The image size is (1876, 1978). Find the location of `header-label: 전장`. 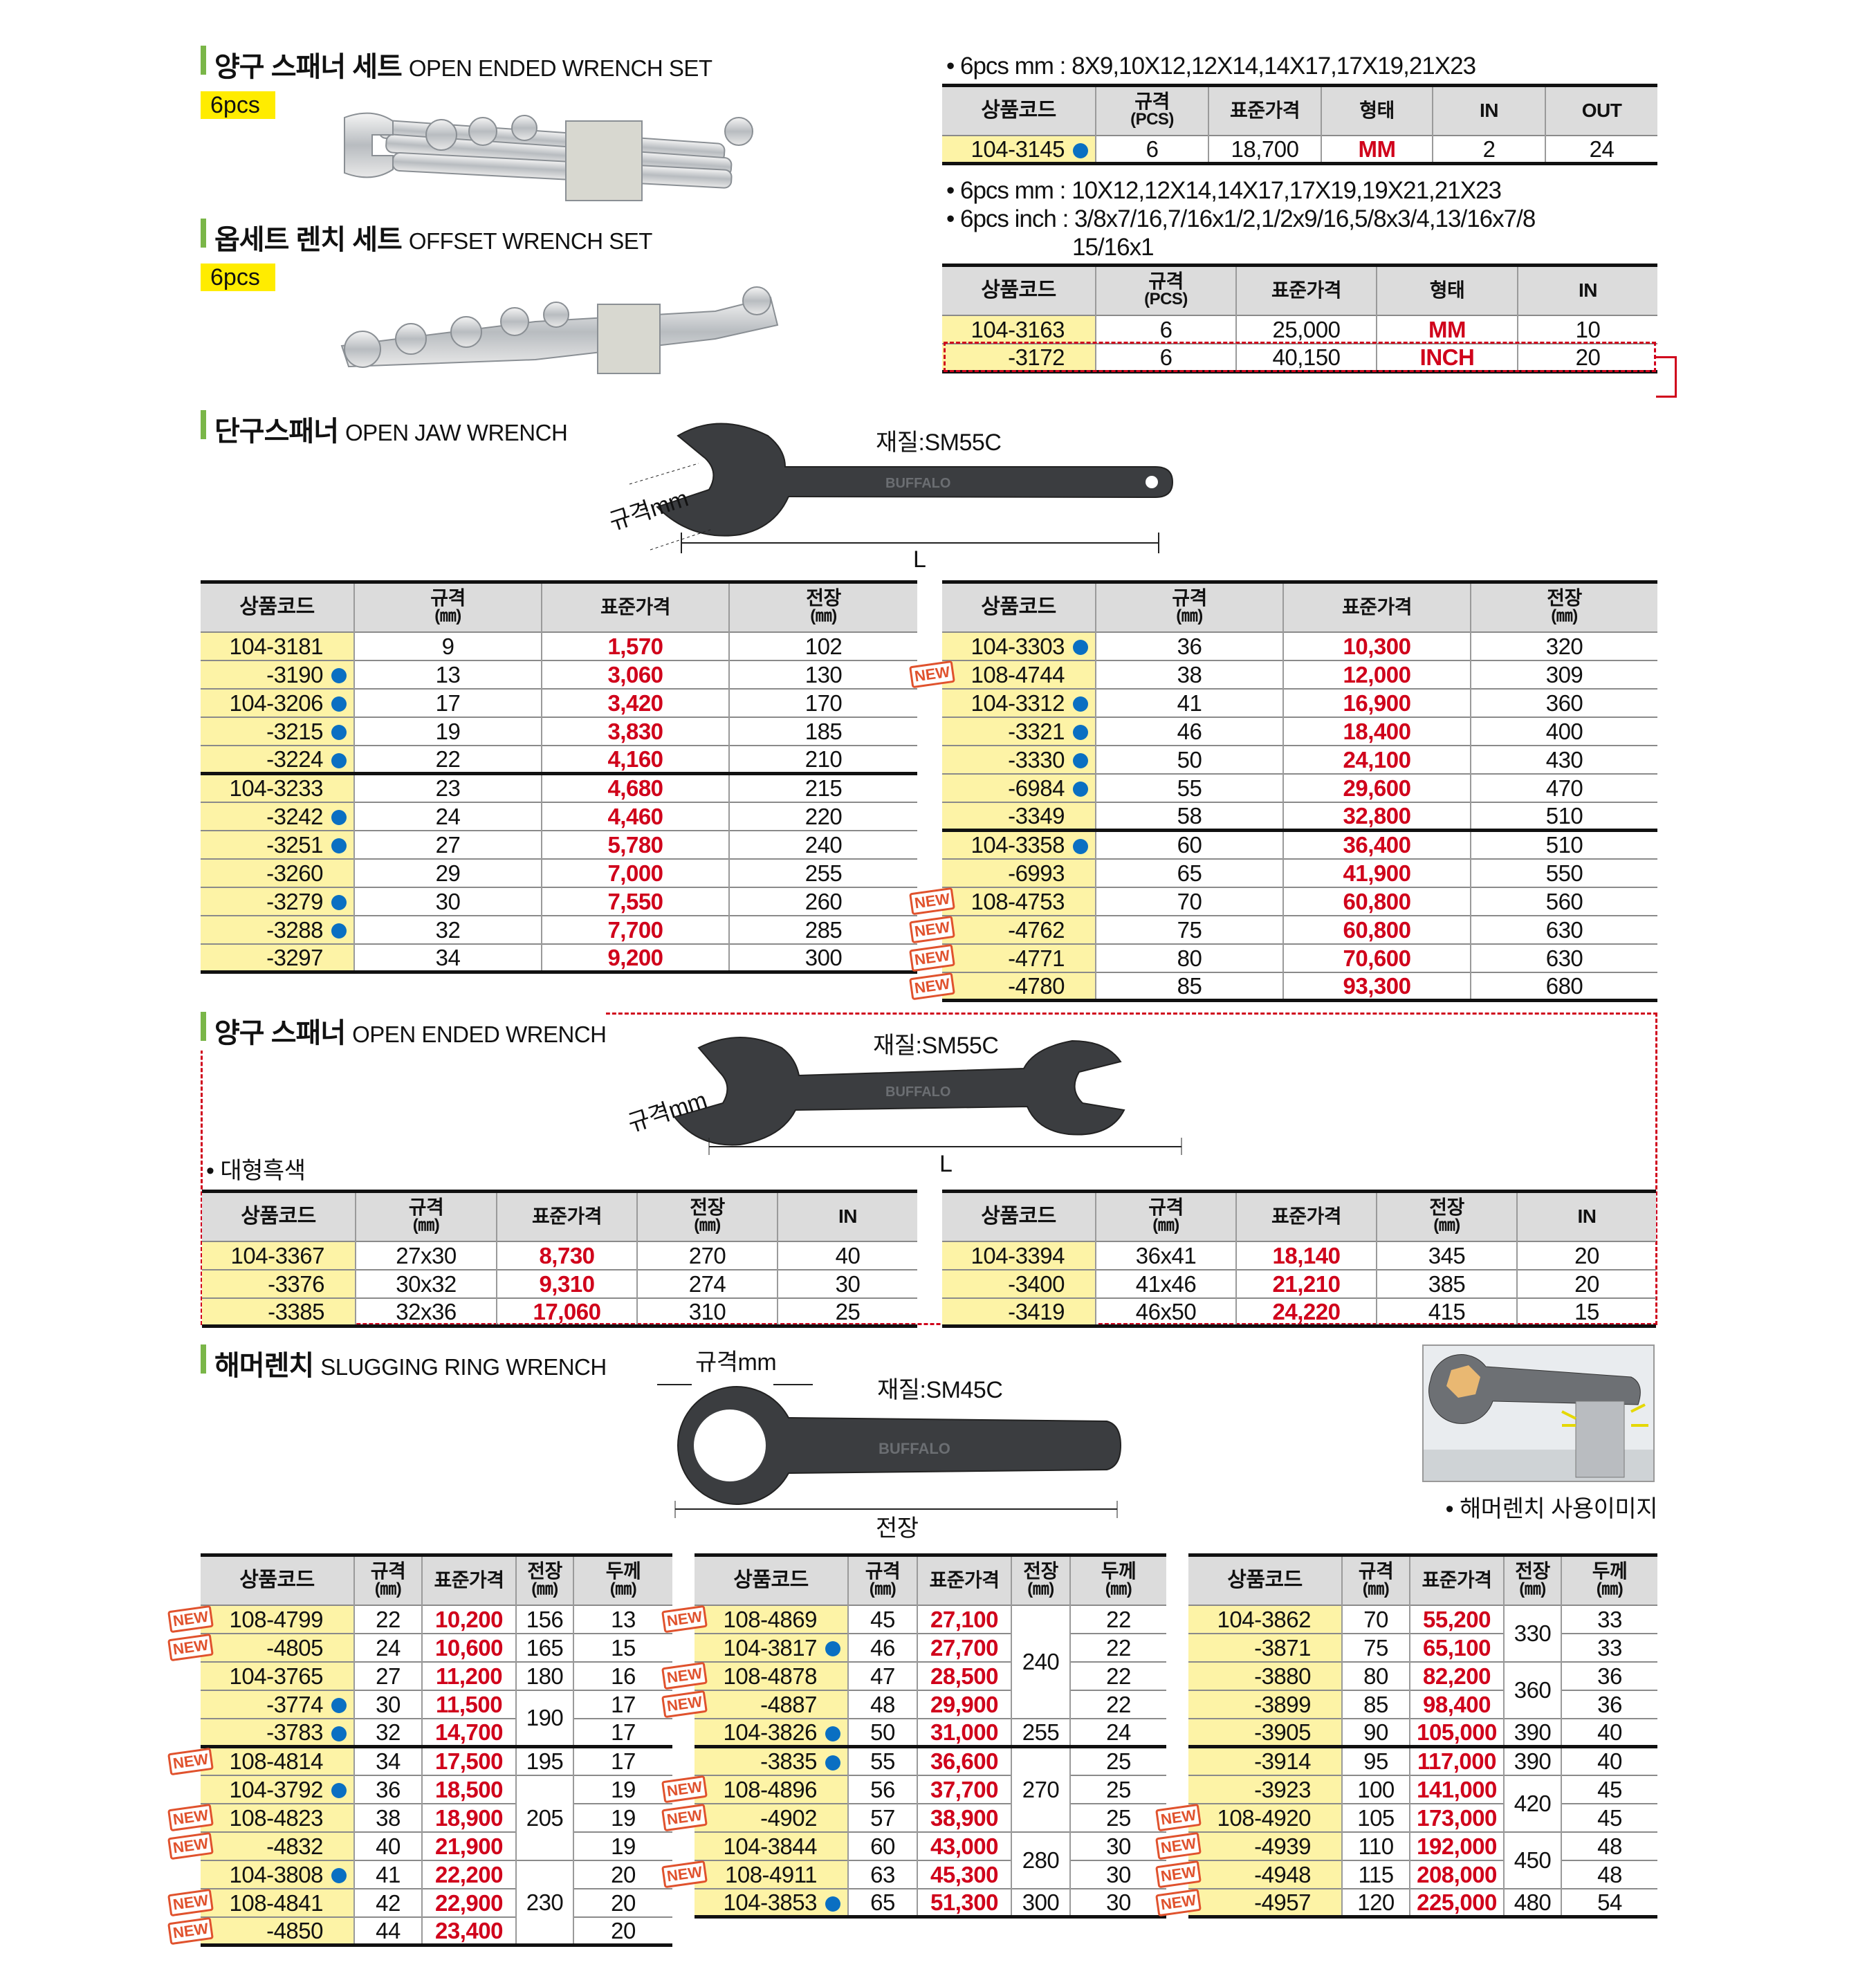

header-label: 전장 is located at coordinates (1564, 598).